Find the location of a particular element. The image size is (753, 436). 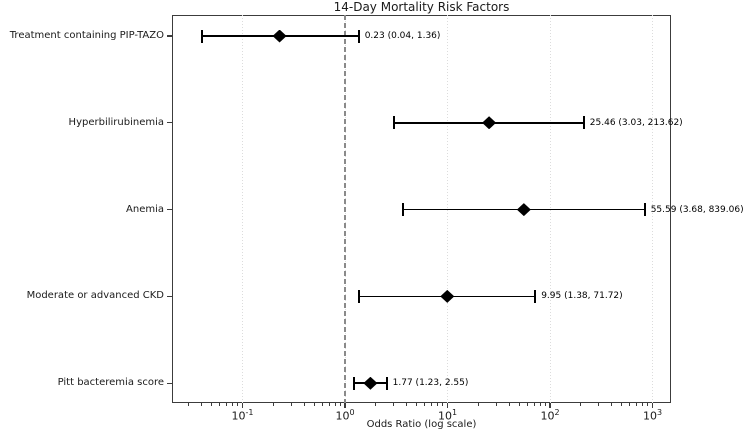

odds-ratio-annotation: 55.59 (3.68, 839.06) is located at coordinates (697, 209).